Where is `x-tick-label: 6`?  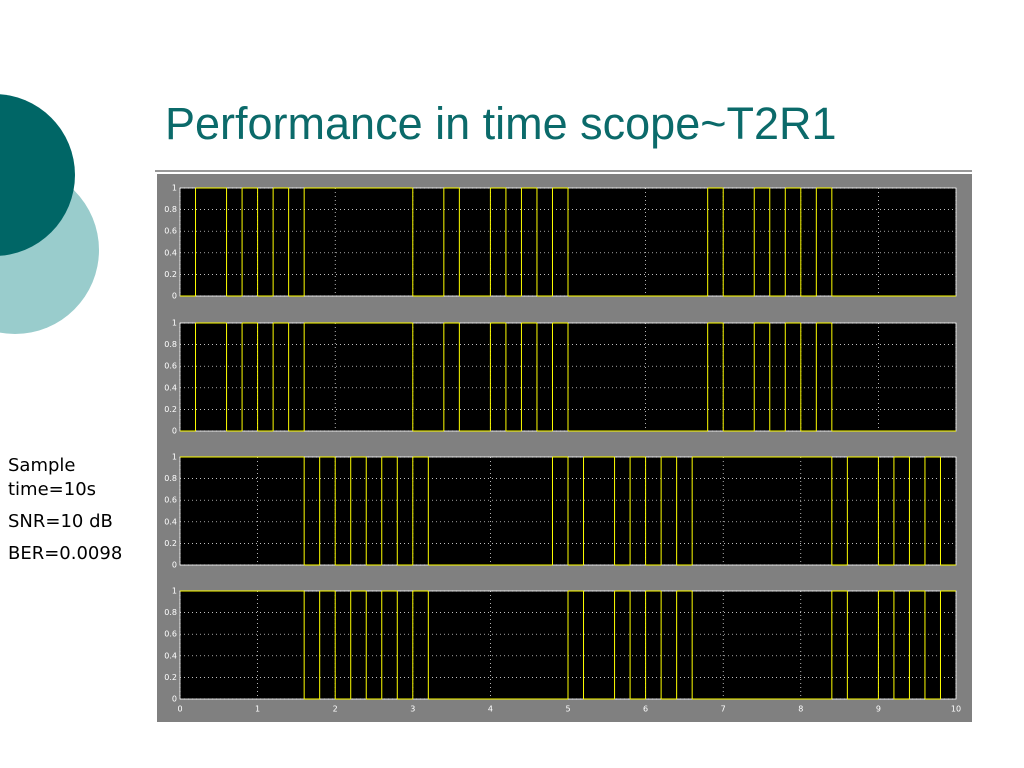
x-tick-label: 6 is located at coordinates (645, 709).